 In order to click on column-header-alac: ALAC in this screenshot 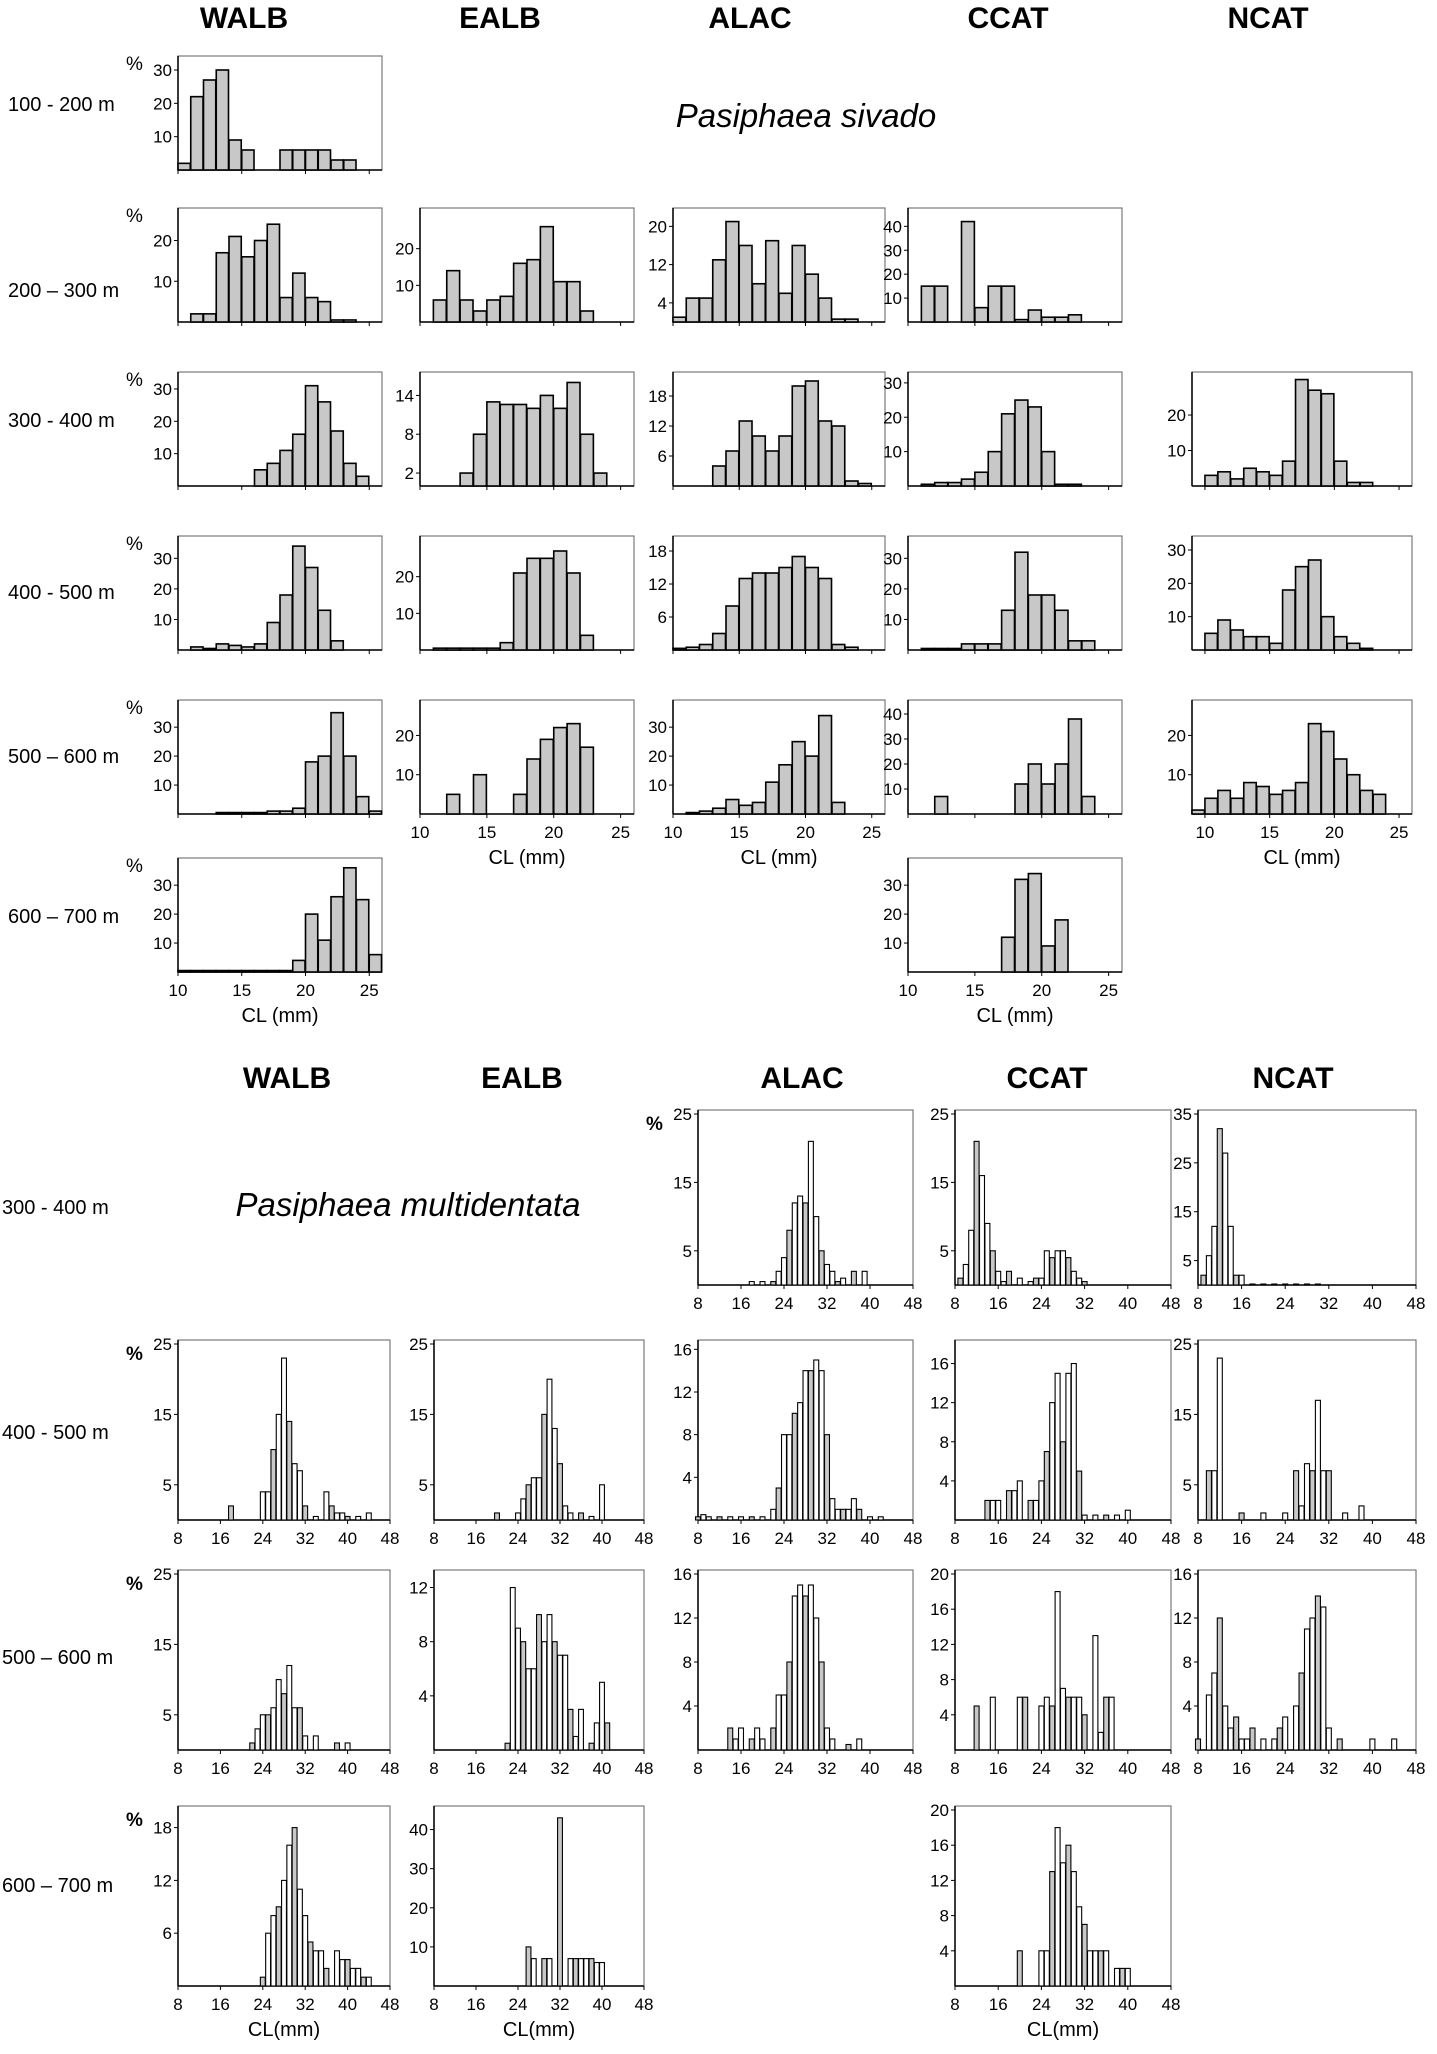, I will do `click(749, 18)`.